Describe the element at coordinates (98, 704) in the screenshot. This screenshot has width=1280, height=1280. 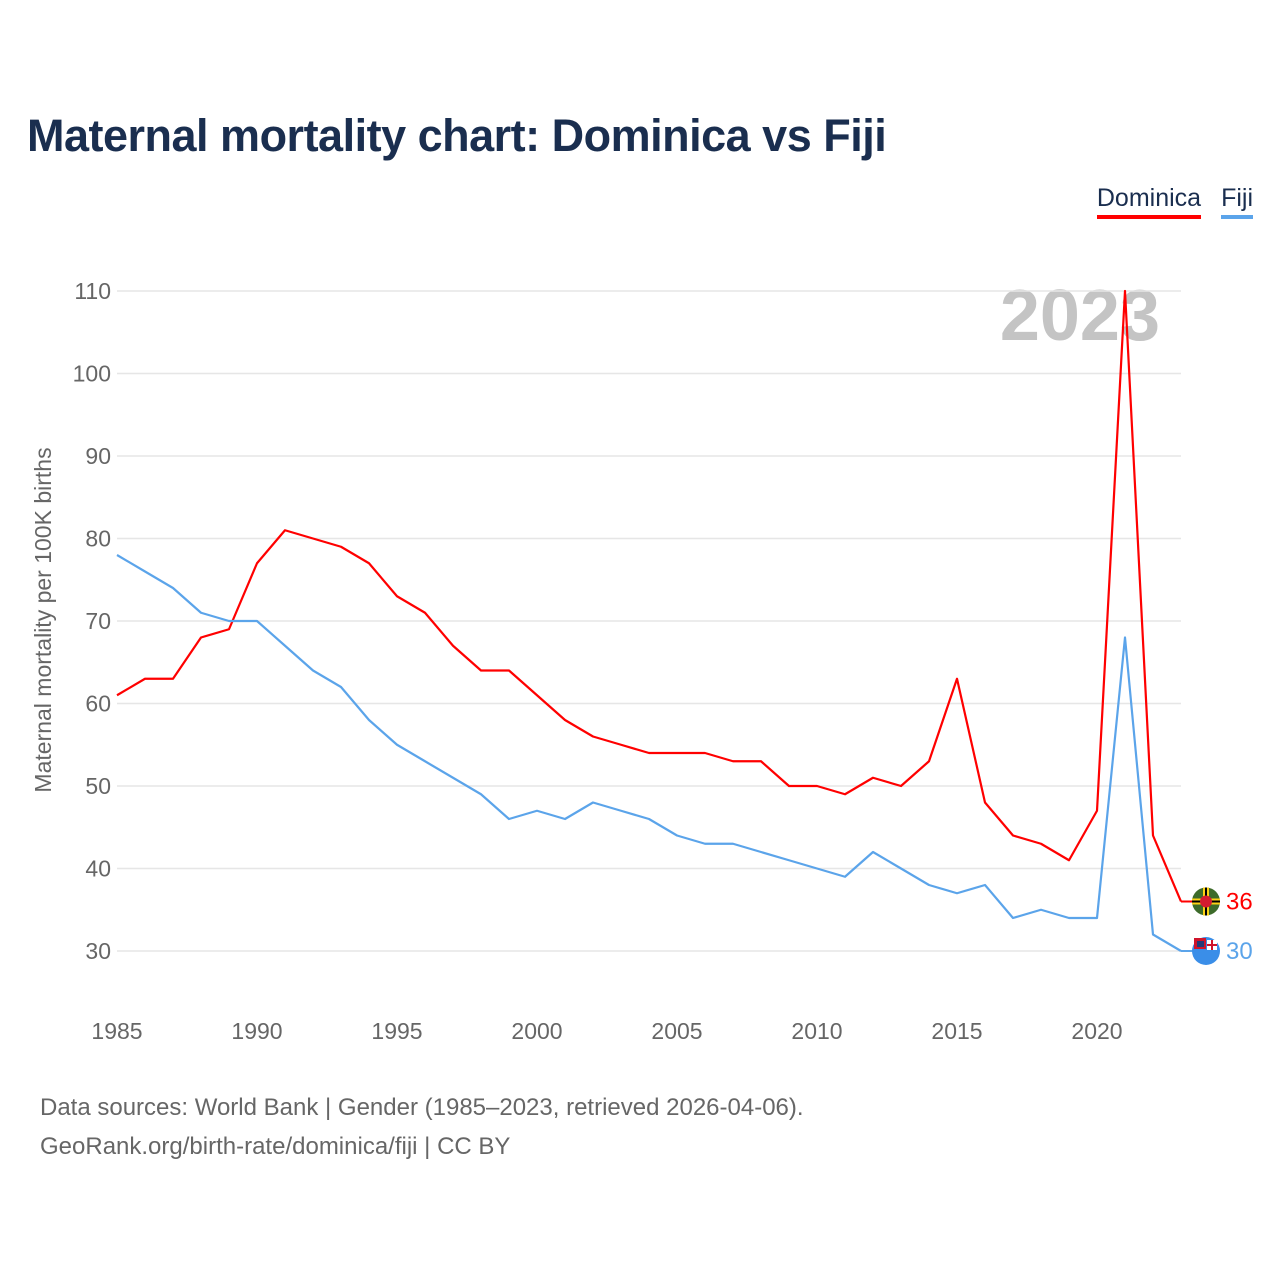
I see `y-tick-label: 60` at that location.